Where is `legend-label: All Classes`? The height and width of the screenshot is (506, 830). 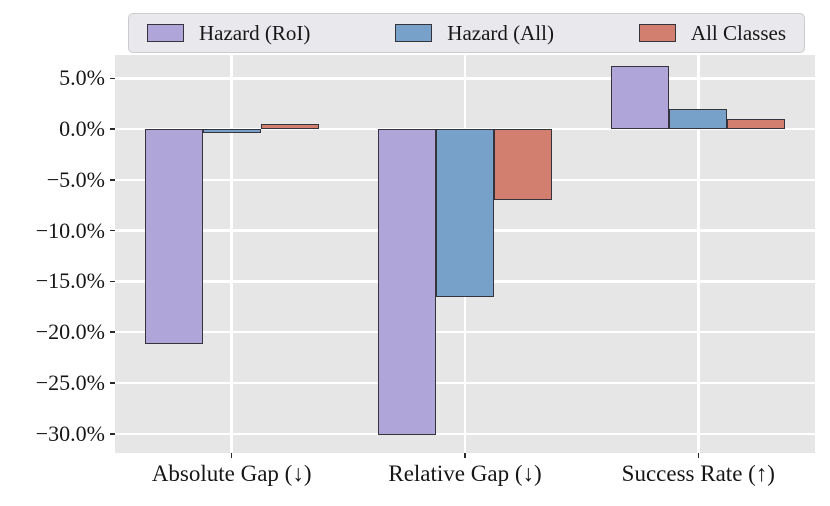 legend-label: All Classes is located at coordinates (738, 32).